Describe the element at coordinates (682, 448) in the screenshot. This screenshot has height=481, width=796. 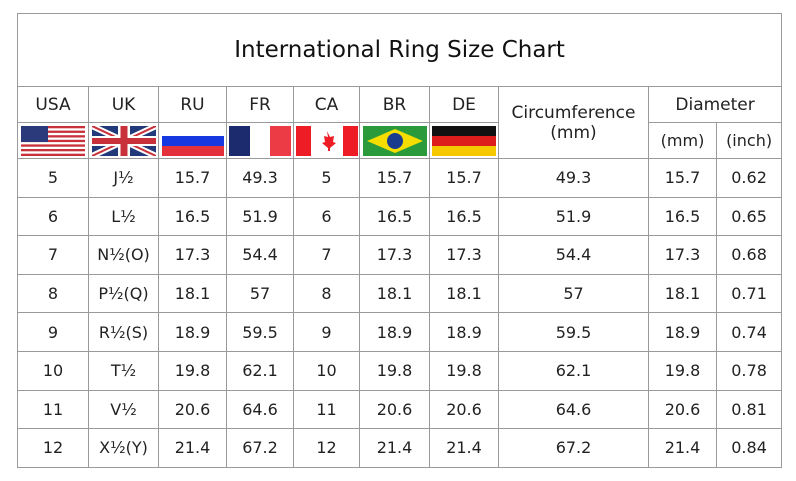
I see `cell-diameter-mm: 21.4` at that location.